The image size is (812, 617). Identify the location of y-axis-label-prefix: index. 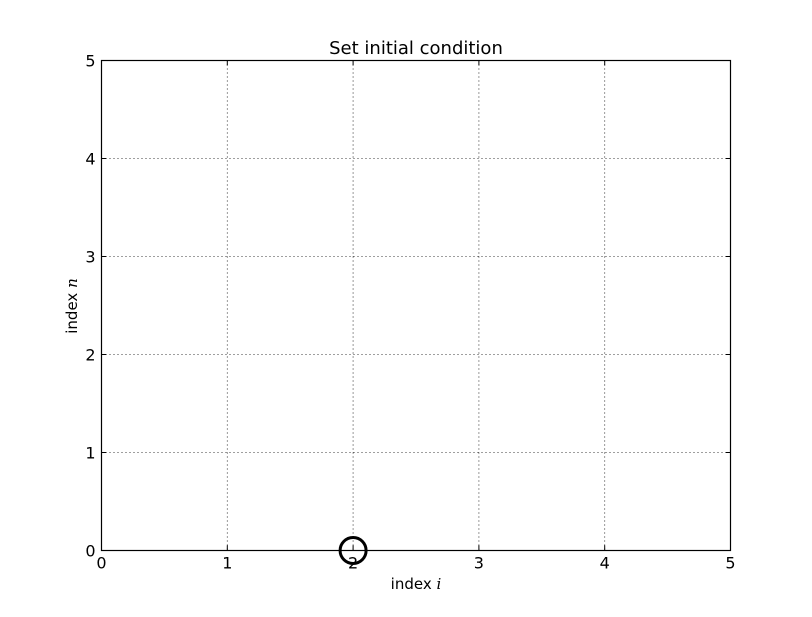
(72, 313).